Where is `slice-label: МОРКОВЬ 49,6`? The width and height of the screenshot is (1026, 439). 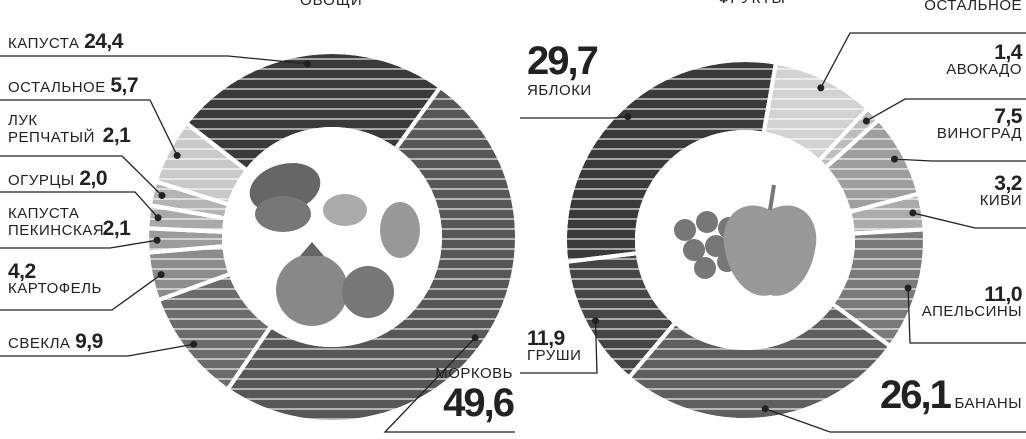
slice-label: МОРКОВЬ 49,6 is located at coordinates (475, 395).